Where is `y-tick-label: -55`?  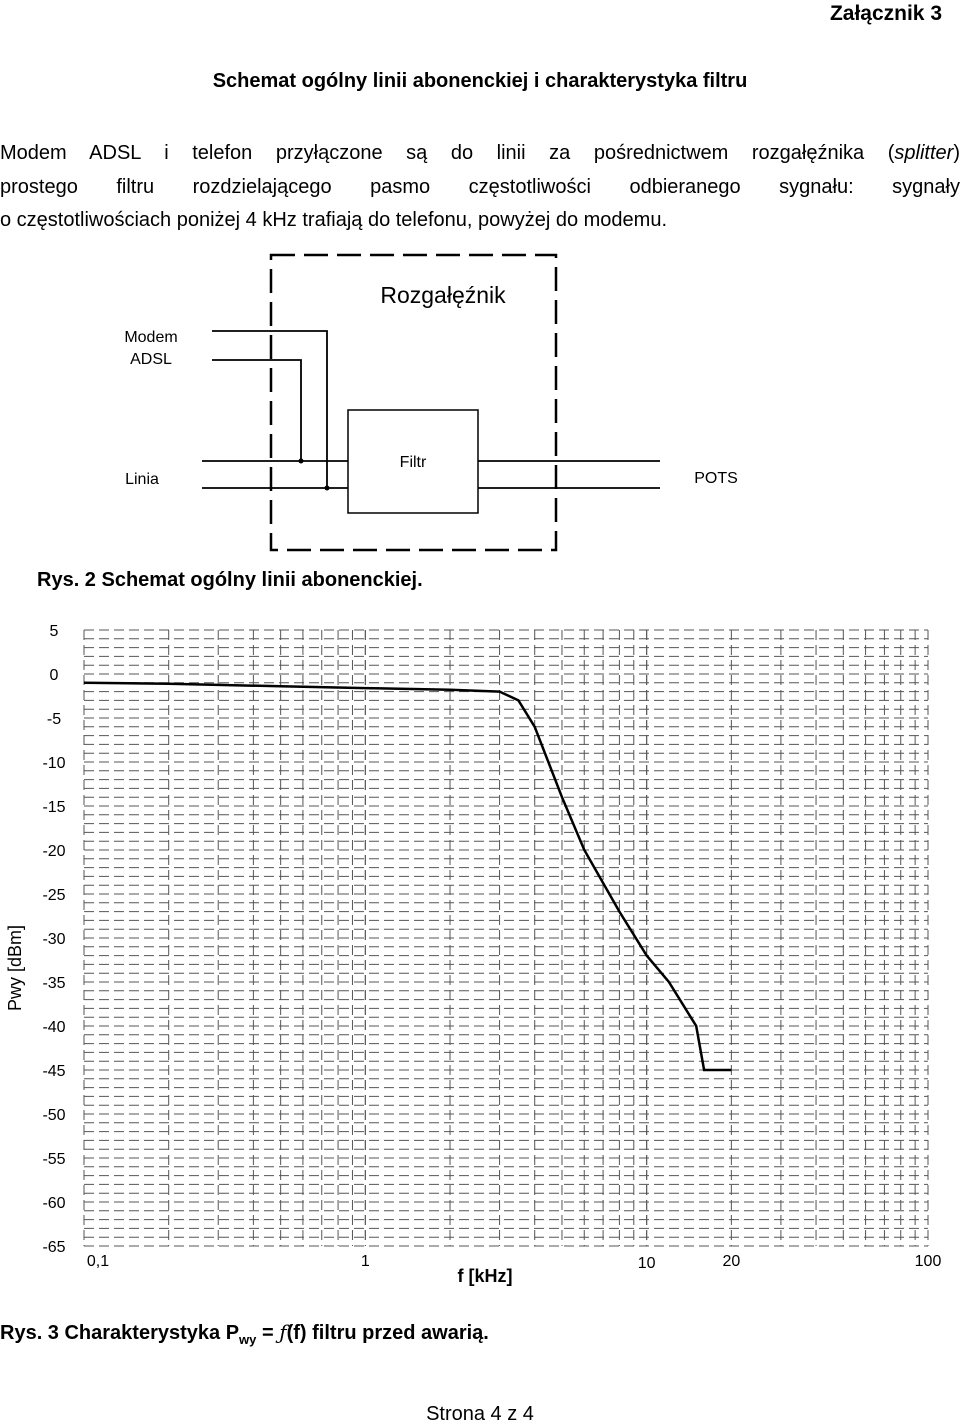 y-tick-label: -55 is located at coordinates (53, 1159).